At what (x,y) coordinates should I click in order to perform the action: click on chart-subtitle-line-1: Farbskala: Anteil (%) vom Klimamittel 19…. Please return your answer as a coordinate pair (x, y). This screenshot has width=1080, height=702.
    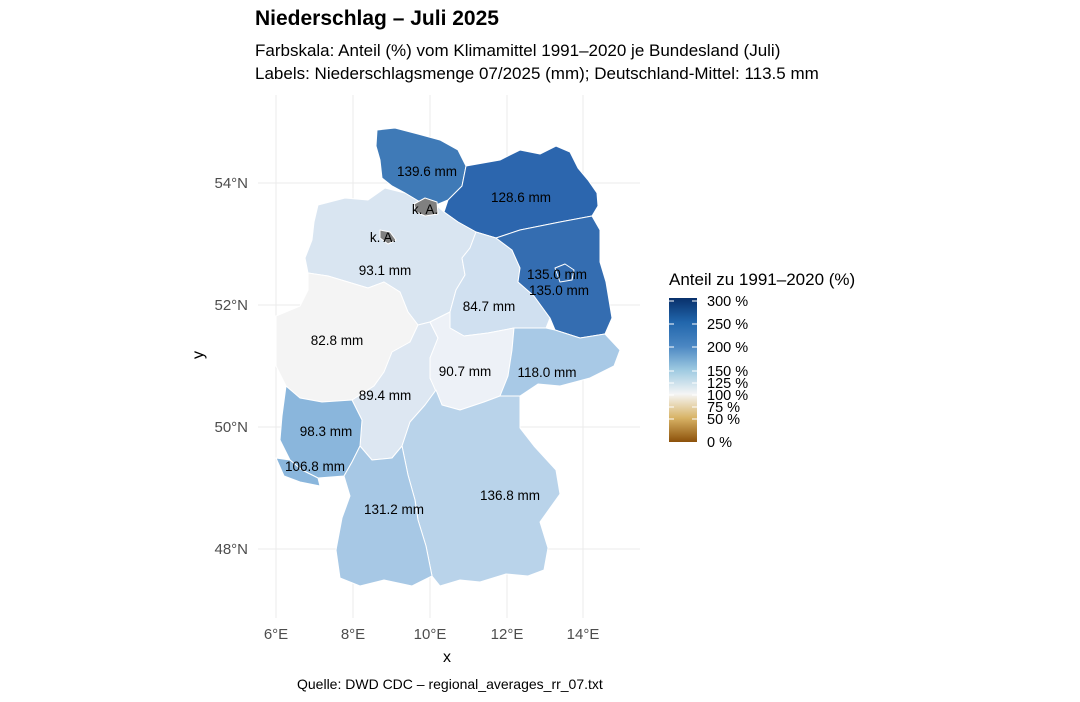
    Looking at the image, I should click on (518, 50).